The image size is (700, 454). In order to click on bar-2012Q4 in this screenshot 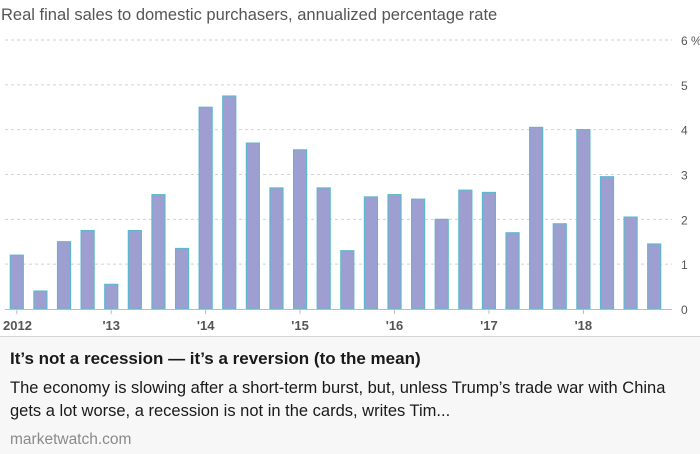, I will do `click(87, 269)`.